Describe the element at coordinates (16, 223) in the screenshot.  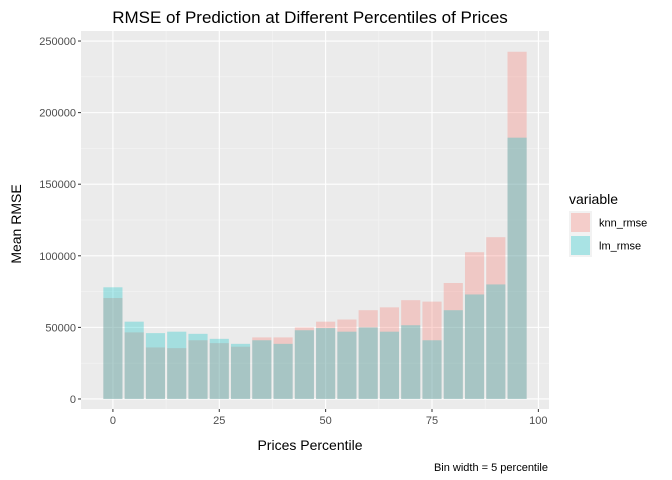
I see `y-axis-title: Mean RMSE` at that location.